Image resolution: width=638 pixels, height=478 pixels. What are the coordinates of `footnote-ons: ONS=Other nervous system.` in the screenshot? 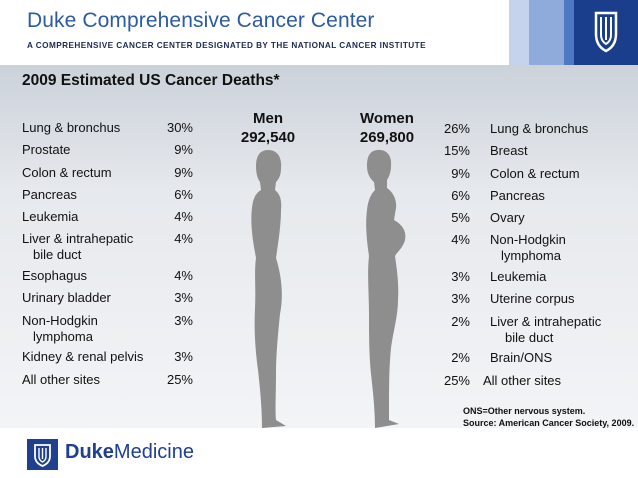 It's located at (524, 411).